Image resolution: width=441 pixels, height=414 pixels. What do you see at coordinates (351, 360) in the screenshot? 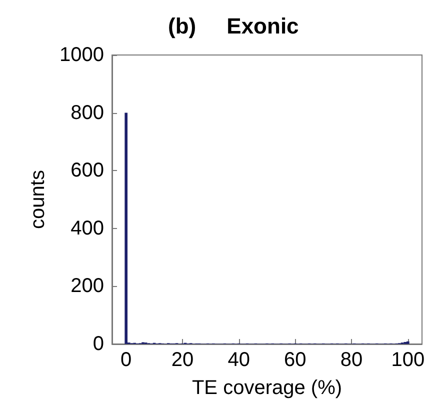
I see `x-tick-label: 80` at bounding box center [351, 360].